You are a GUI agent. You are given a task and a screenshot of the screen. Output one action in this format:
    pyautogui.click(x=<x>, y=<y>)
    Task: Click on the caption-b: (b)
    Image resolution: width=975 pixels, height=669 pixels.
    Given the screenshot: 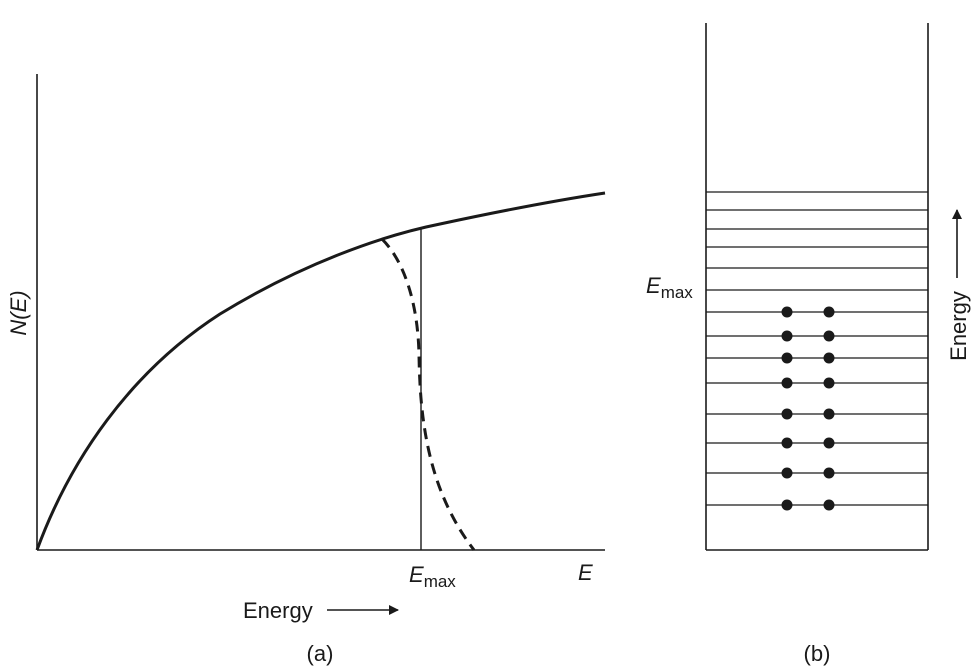 What is the action you would take?
    pyautogui.click(x=817, y=653)
    